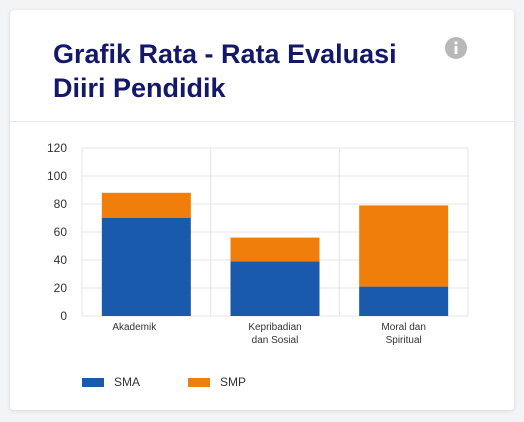  Describe the element at coordinates (217, 382) in the screenshot. I see `legend-item-smp: SMP` at that location.